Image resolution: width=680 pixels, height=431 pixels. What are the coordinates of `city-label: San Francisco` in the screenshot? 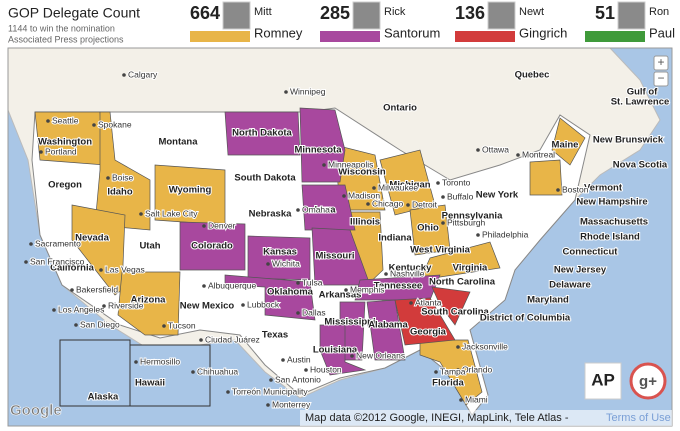 It's located at (57, 261).